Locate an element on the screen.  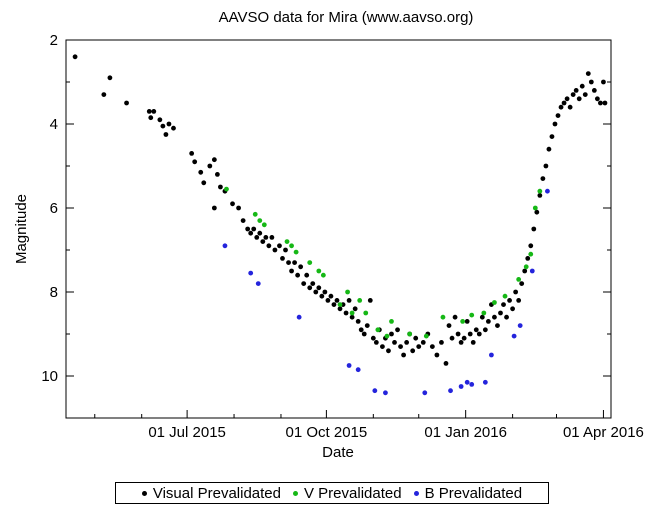
legend-label-visual: Visual Prevalidated is located at coordinates (216, 493).